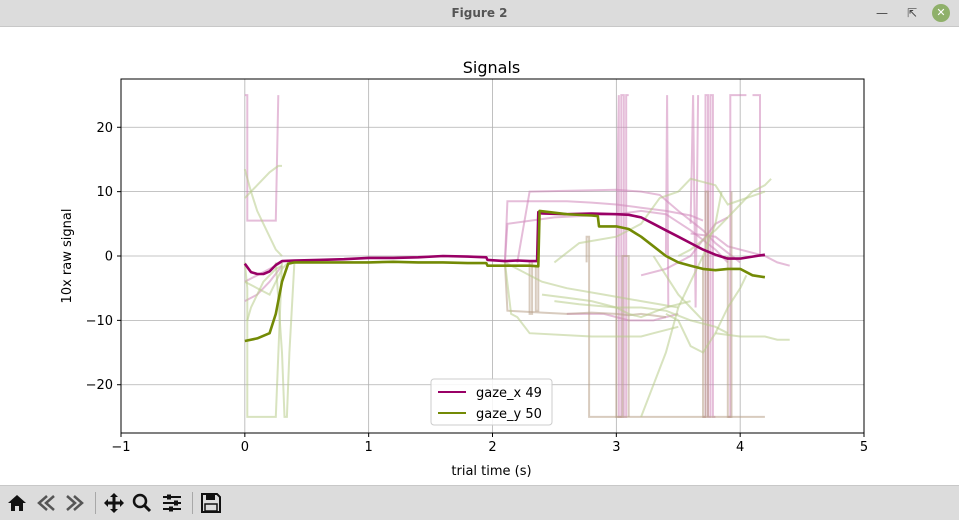  Describe the element at coordinates (245, 447) in the screenshot. I see `x-tick-label: 0` at that location.